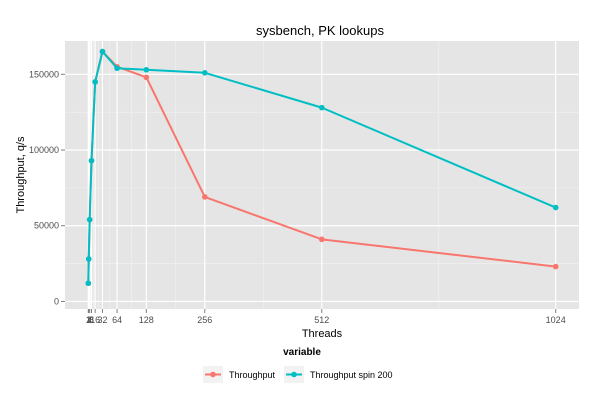 Image resolution: width=600 pixels, height=400 pixels. I want to click on x-tick-label: 1024, so click(556, 320).